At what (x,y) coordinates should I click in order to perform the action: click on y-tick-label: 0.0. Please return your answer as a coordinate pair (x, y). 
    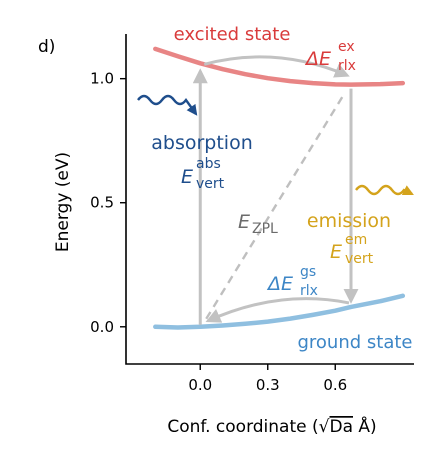
    Looking at the image, I should click on (102, 327).